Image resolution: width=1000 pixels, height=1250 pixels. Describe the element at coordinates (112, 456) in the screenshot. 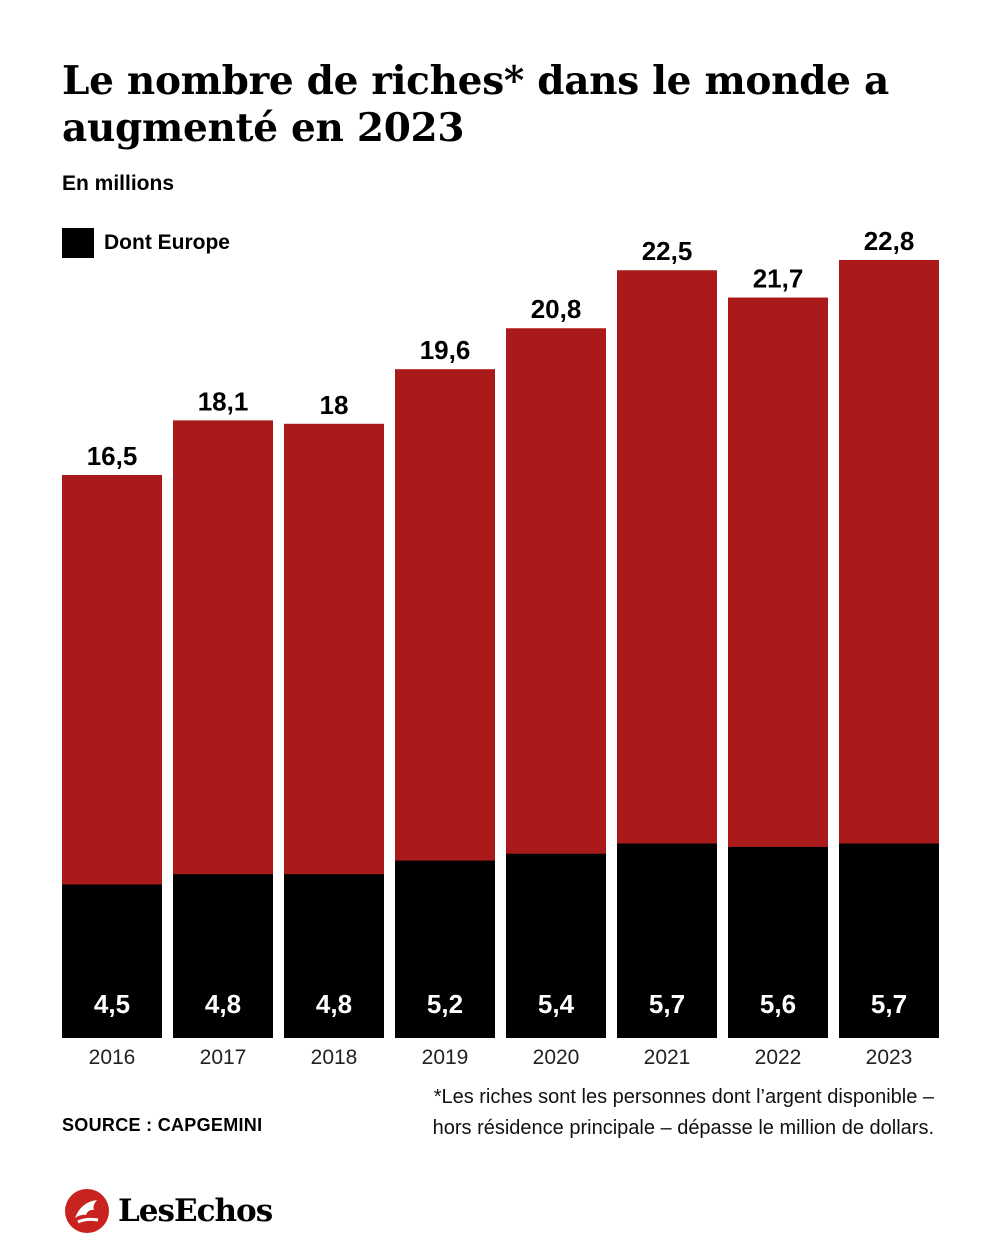

I see `label-total-2016: 16,5` at that location.